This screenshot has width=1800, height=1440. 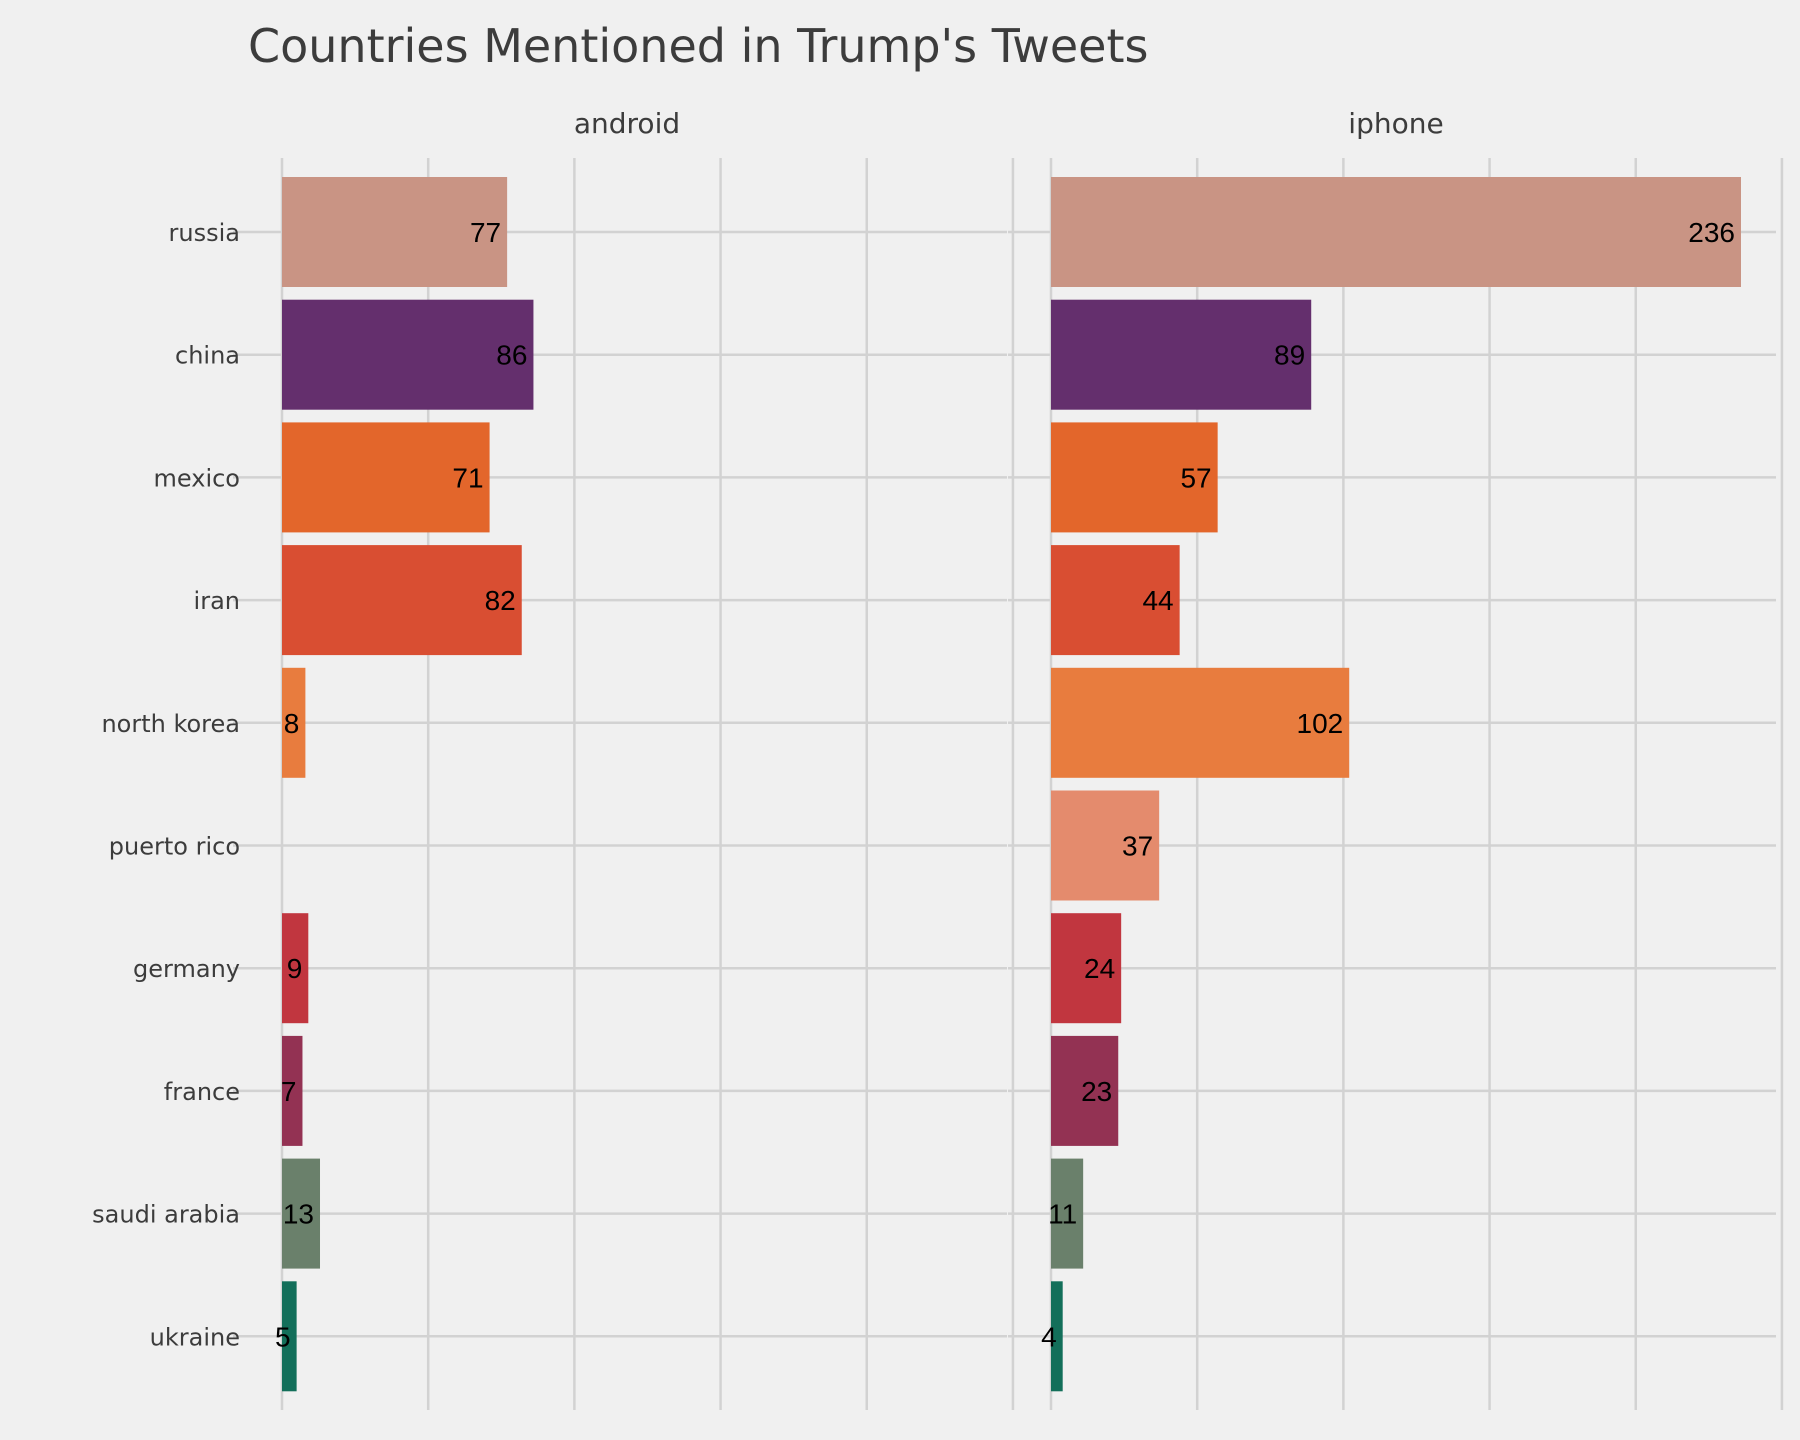 I want to click on y-tick-label-ukraine: ukraine, so click(x=195, y=1337).